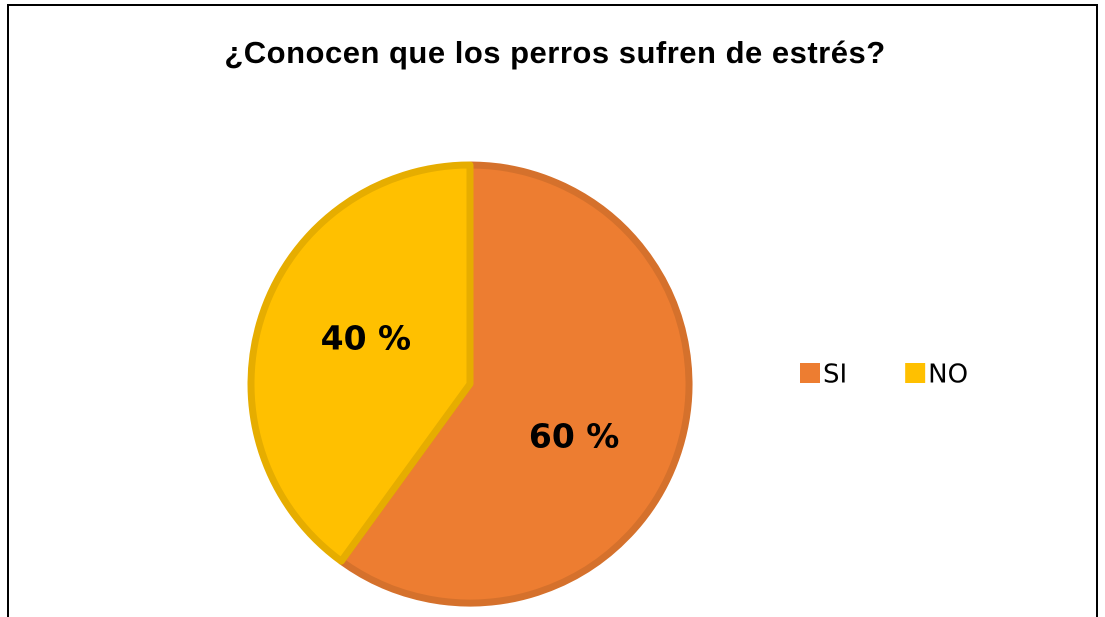 Image resolution: width=1105 pixels, height=617 pixels. Describe the element at coordinates (574, 435) in the screenshot. I see `data-label: 60 %` at that location.